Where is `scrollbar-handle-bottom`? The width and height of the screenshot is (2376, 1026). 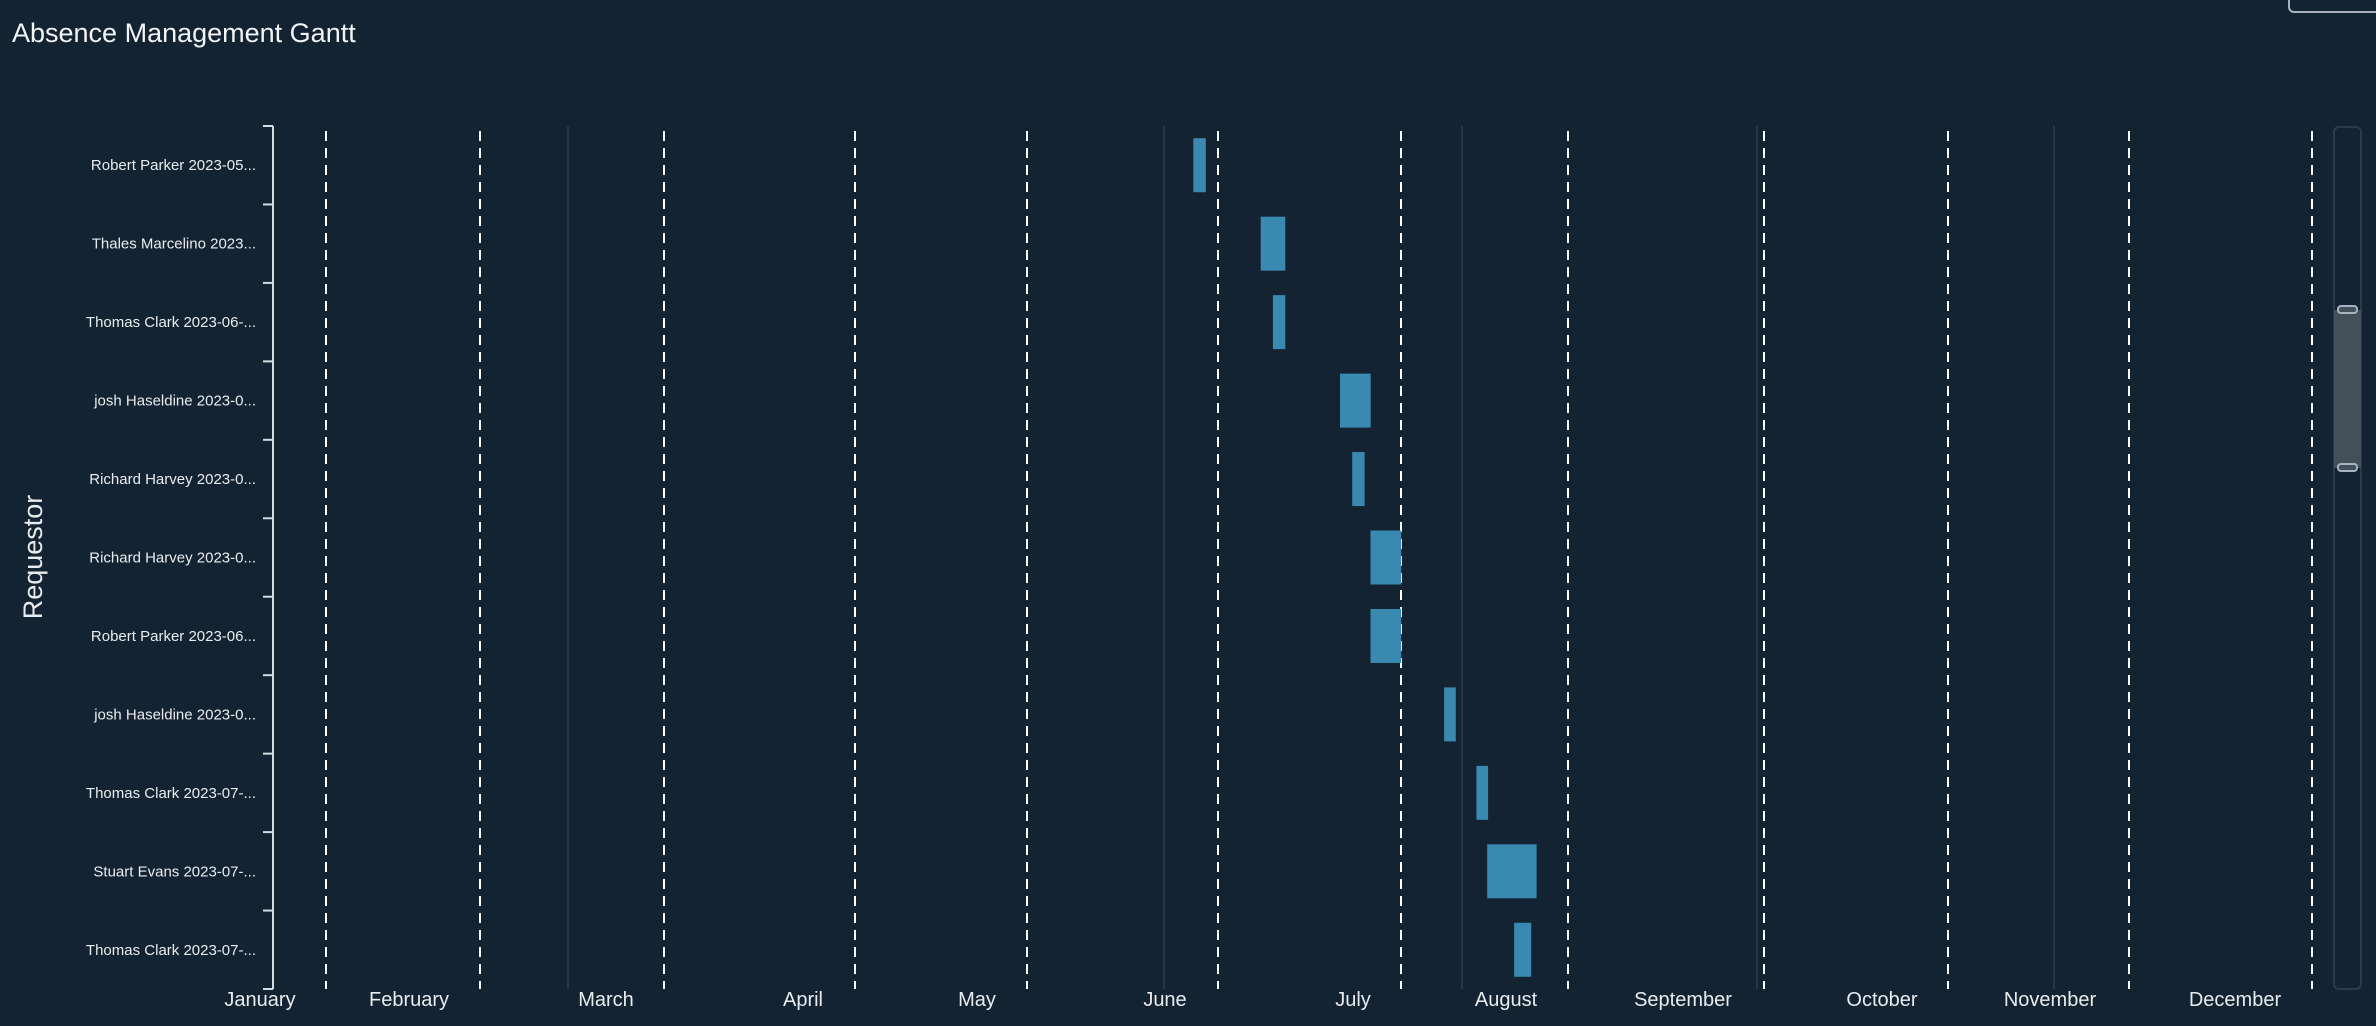
scrollbar-handle-bottom is located at coordinates (2347, 467).